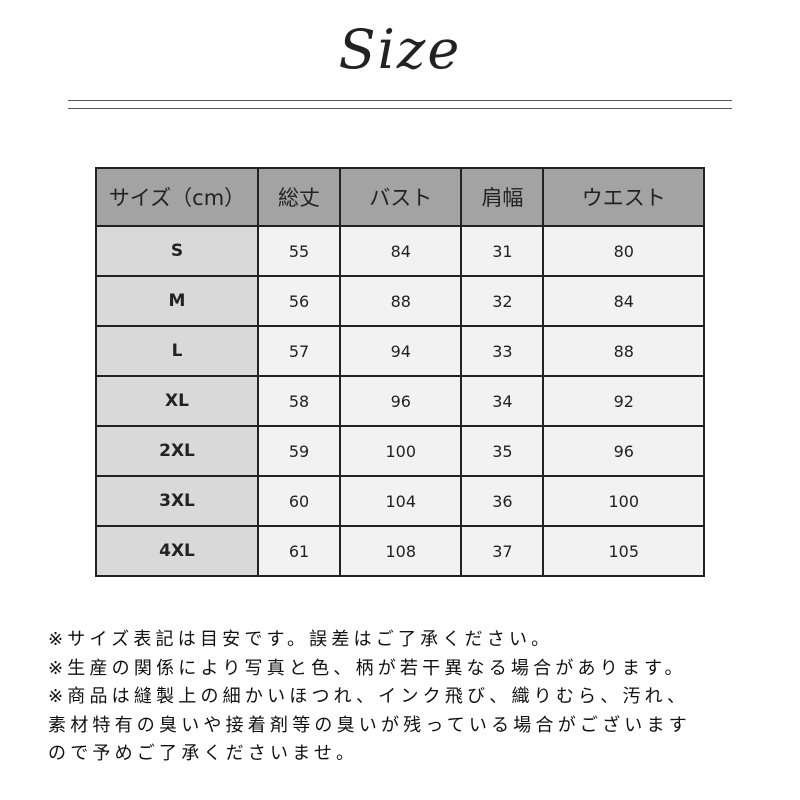 This screenshot has height=800, width=800. Describe the element at coordinates (369, 725) in the screenshot. I see `note-line: 素材特有の臭いや接着剤等の臭いが残っている場合がございます` at that location.